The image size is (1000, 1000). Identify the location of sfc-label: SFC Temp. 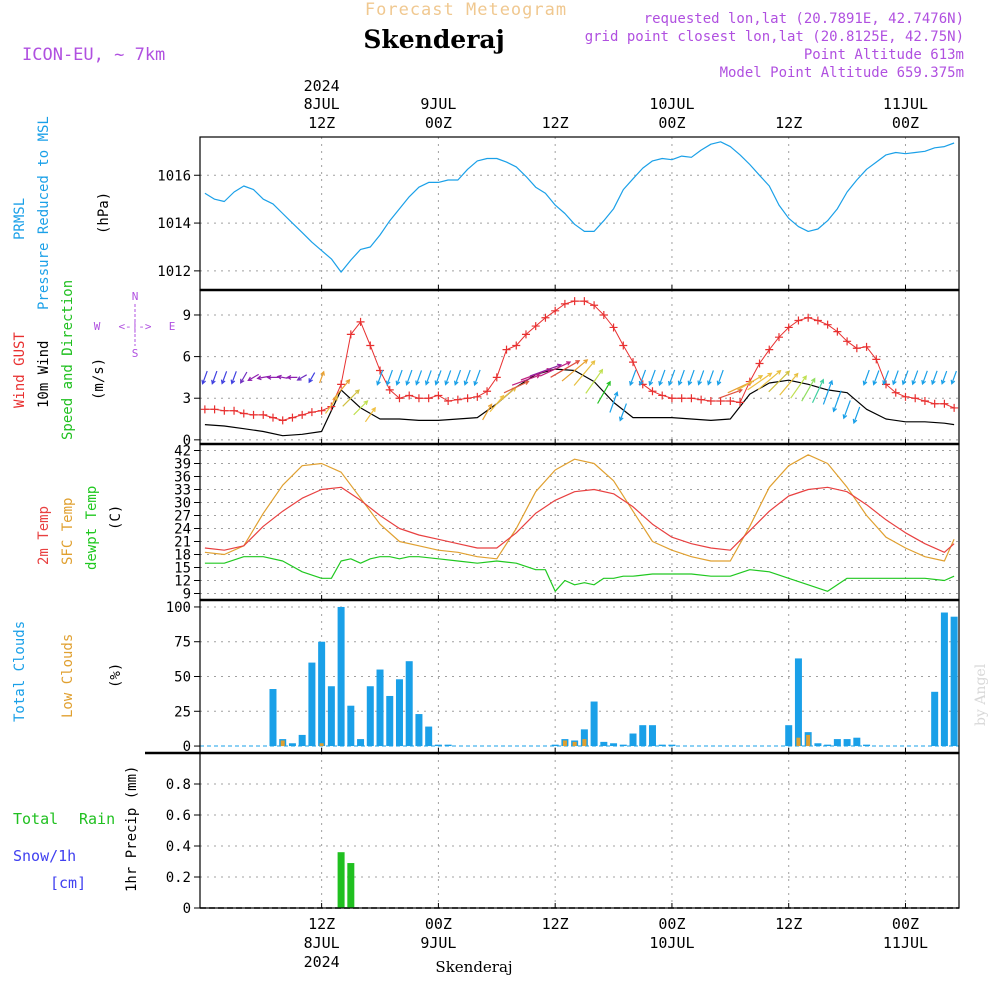
(68, 531).